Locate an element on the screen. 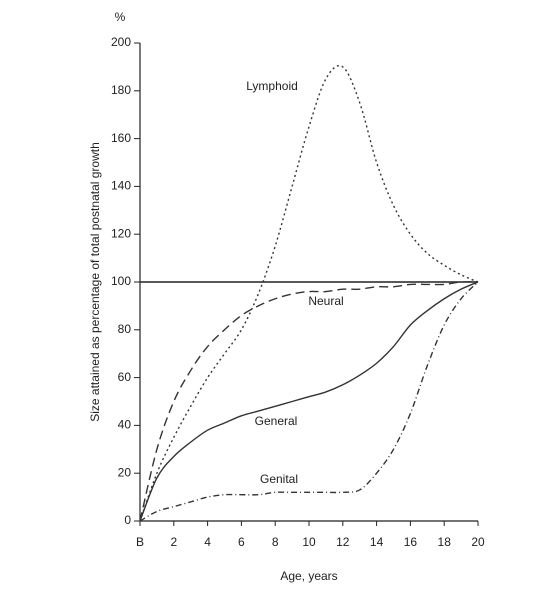  series-label: General is located at coordinates (276, 421).